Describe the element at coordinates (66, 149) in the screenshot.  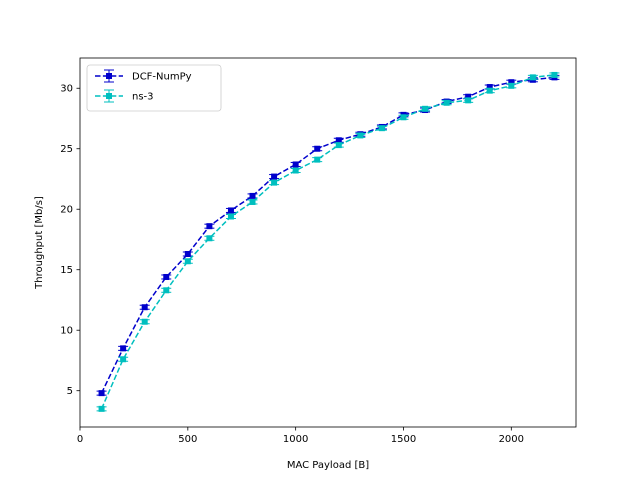
I see `y-tick-label: 25` at that location.